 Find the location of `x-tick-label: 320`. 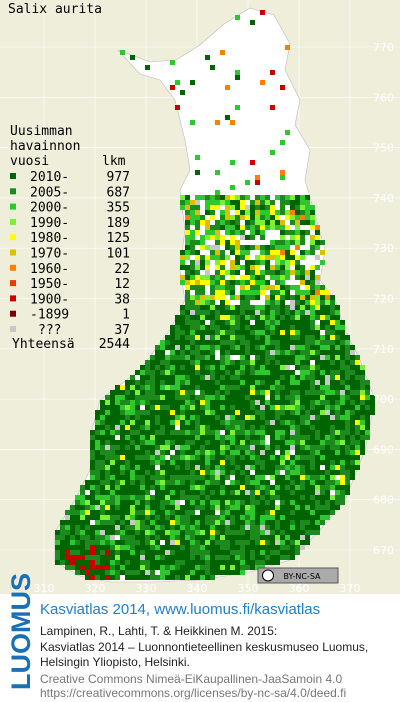

x-tick-label: 320 is located at coordinates (95, 588).